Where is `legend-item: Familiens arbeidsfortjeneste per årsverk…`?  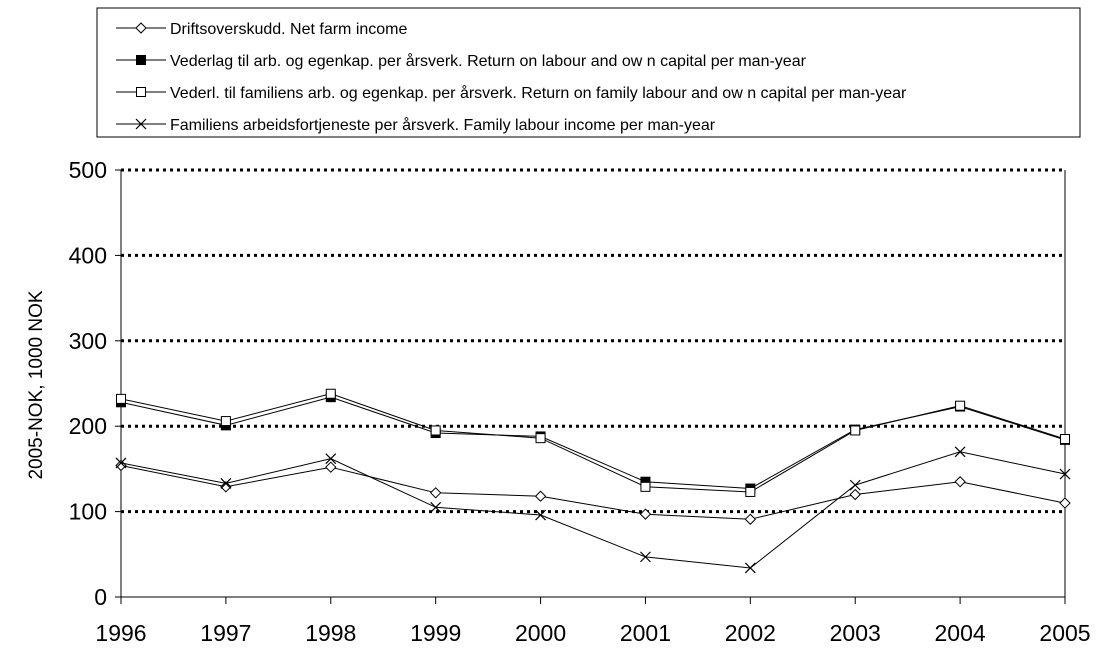 legend-item: Familiens arbeidsfortjeneste per årsverk… is located at coordinates (416, 125).